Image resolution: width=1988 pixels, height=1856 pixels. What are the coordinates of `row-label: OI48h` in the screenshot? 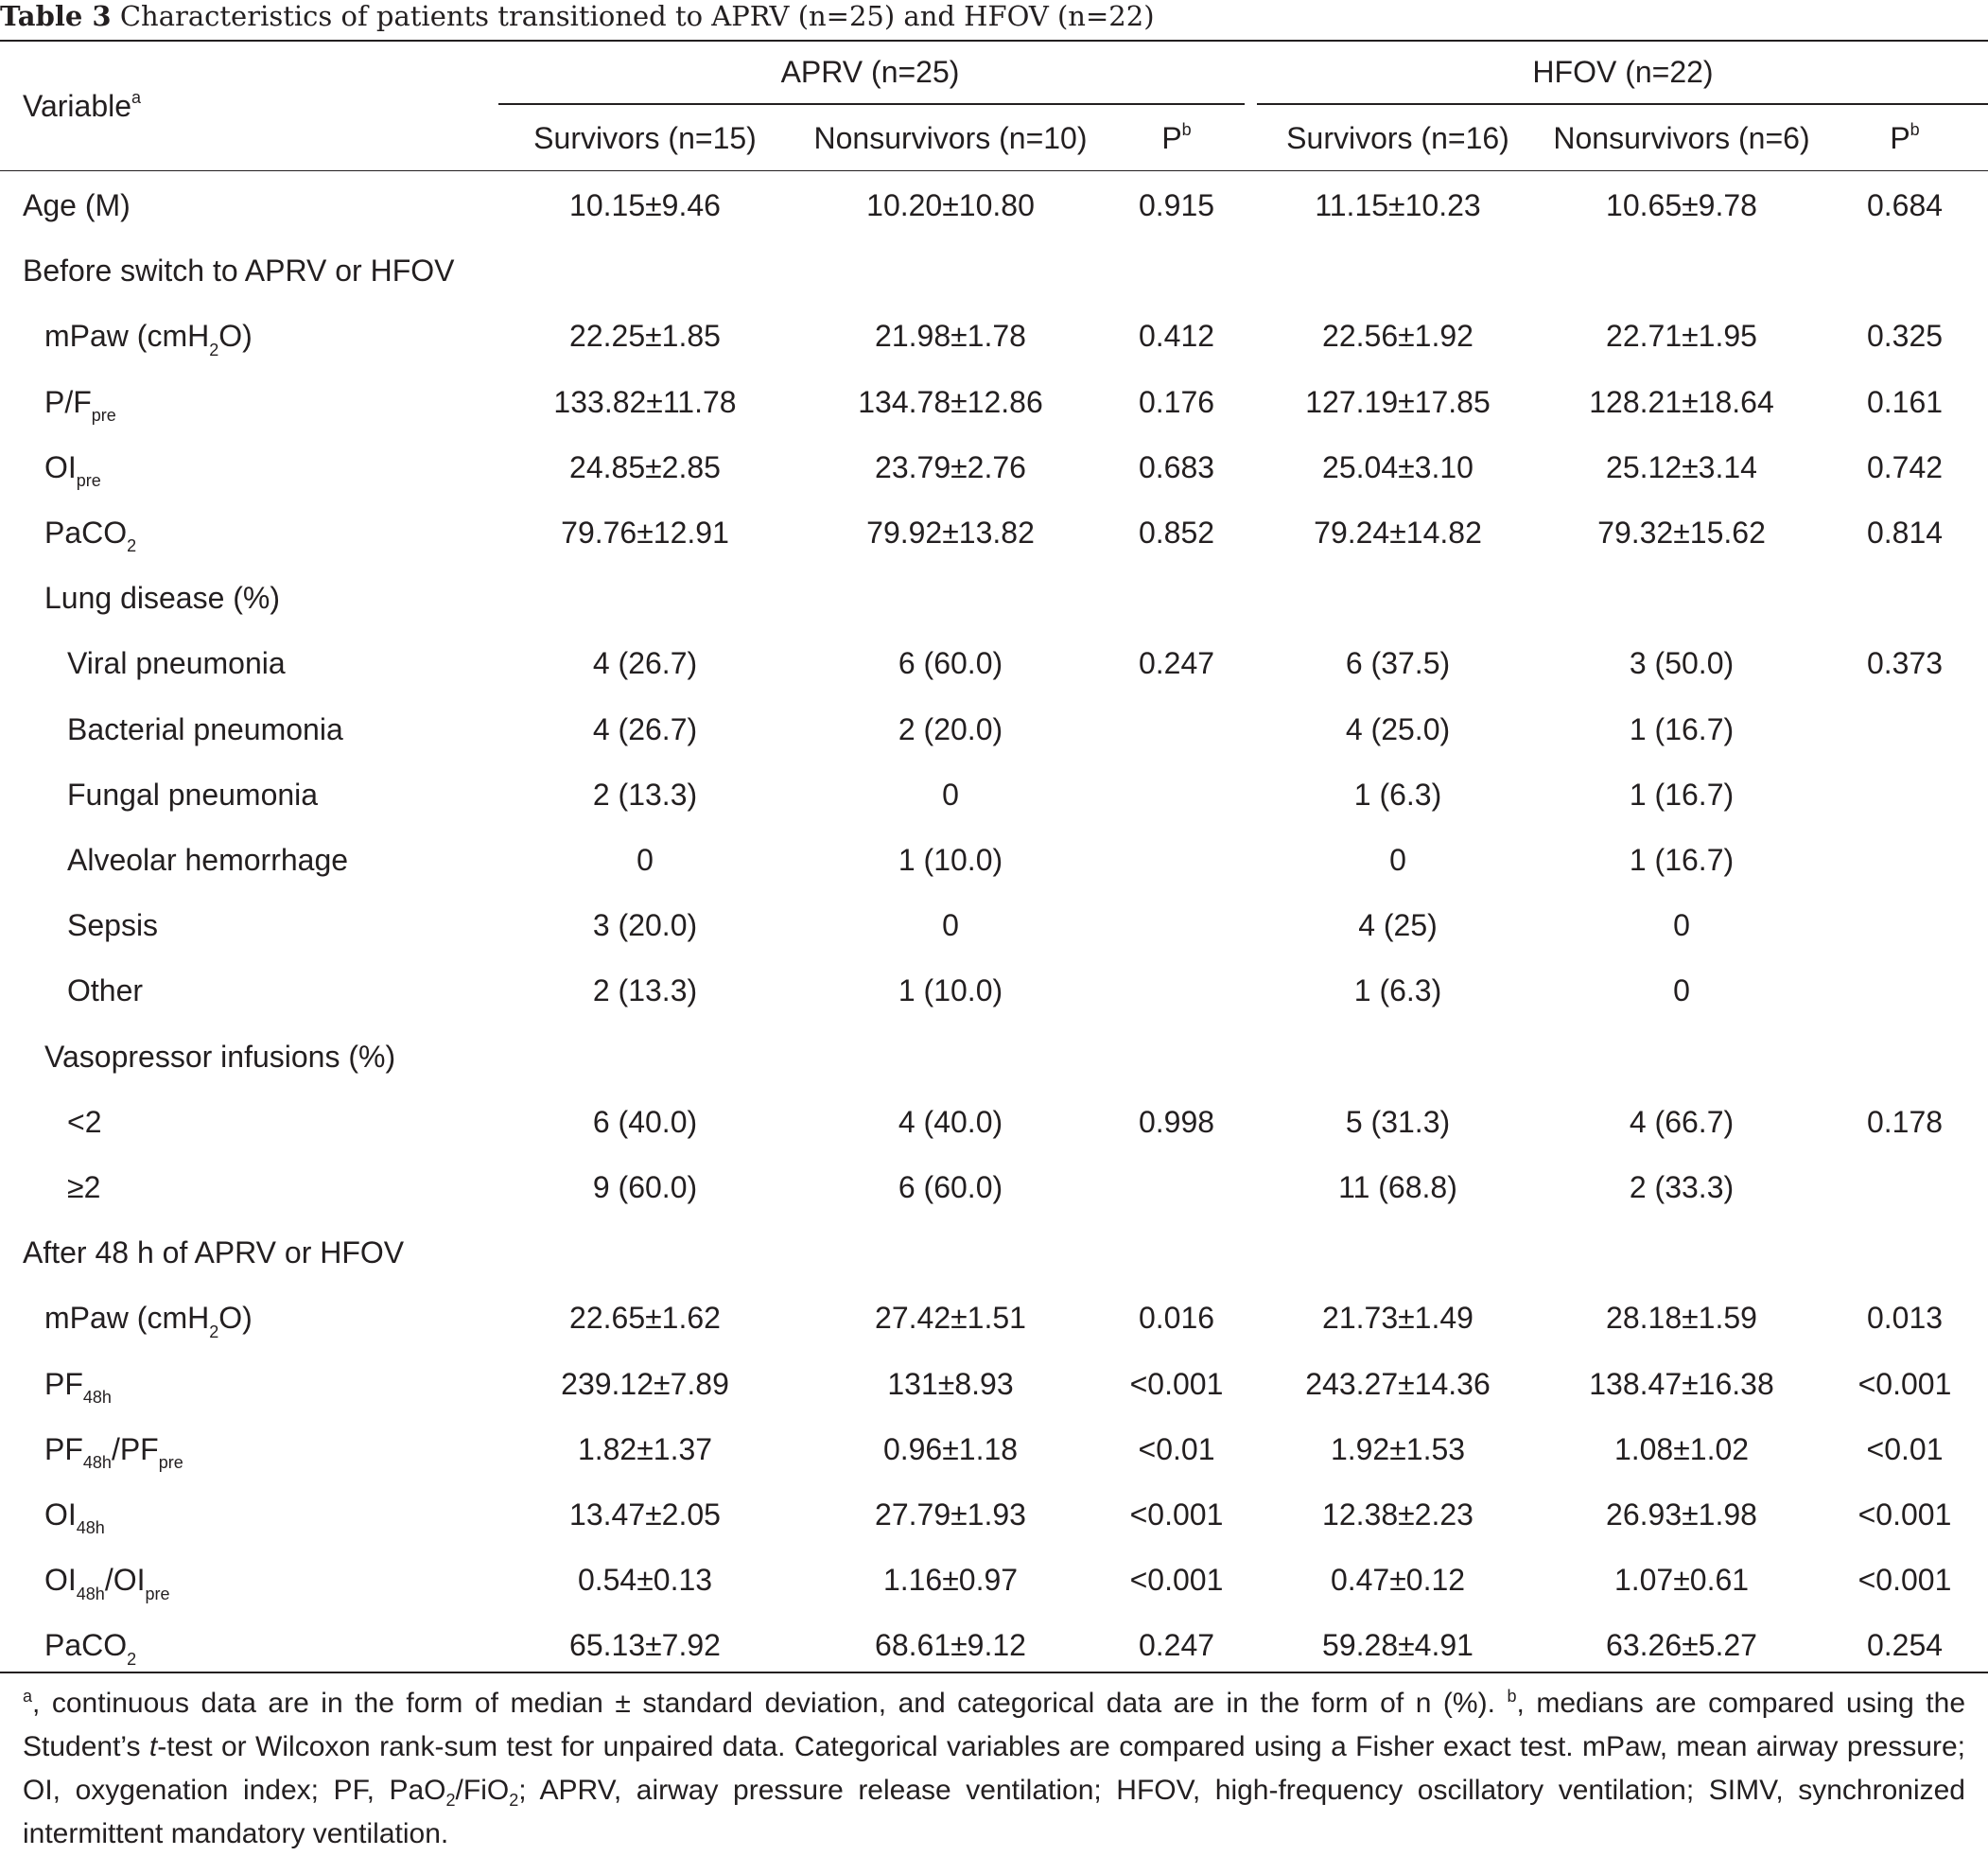 It's located at (74, 1518).